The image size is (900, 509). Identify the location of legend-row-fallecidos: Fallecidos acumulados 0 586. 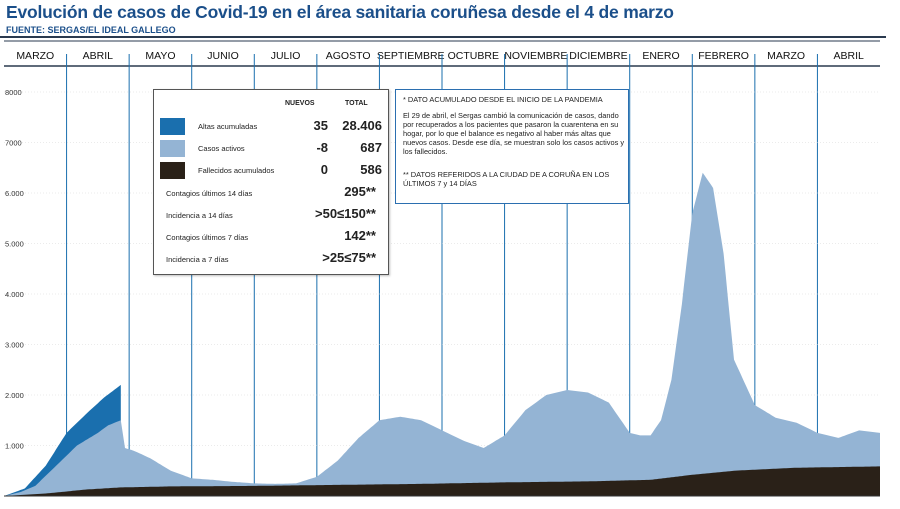
(271, 170).